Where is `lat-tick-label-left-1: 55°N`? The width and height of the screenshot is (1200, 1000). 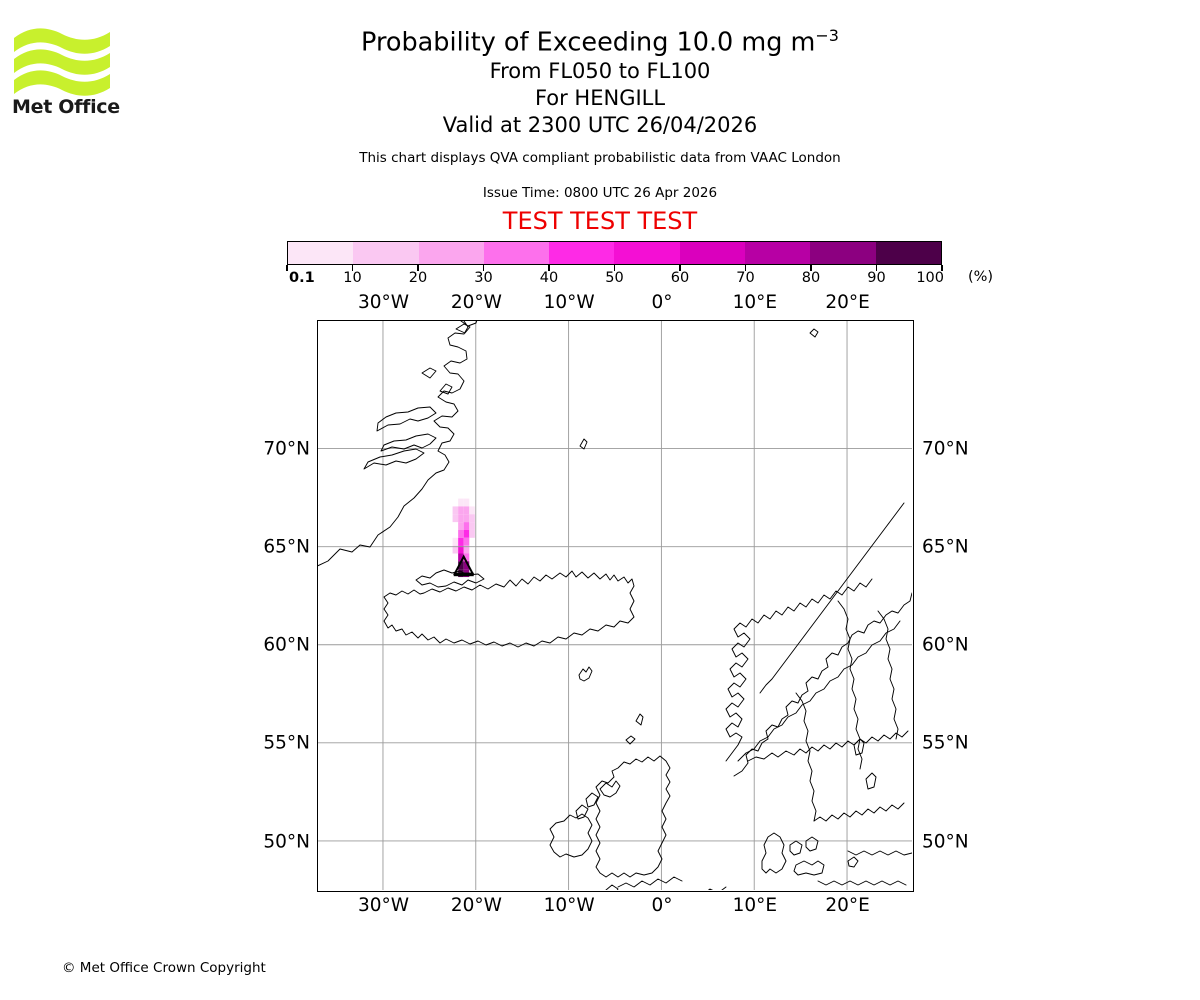 lat-tick-label-left-1: 55°N is located at coordinates (286, 743).